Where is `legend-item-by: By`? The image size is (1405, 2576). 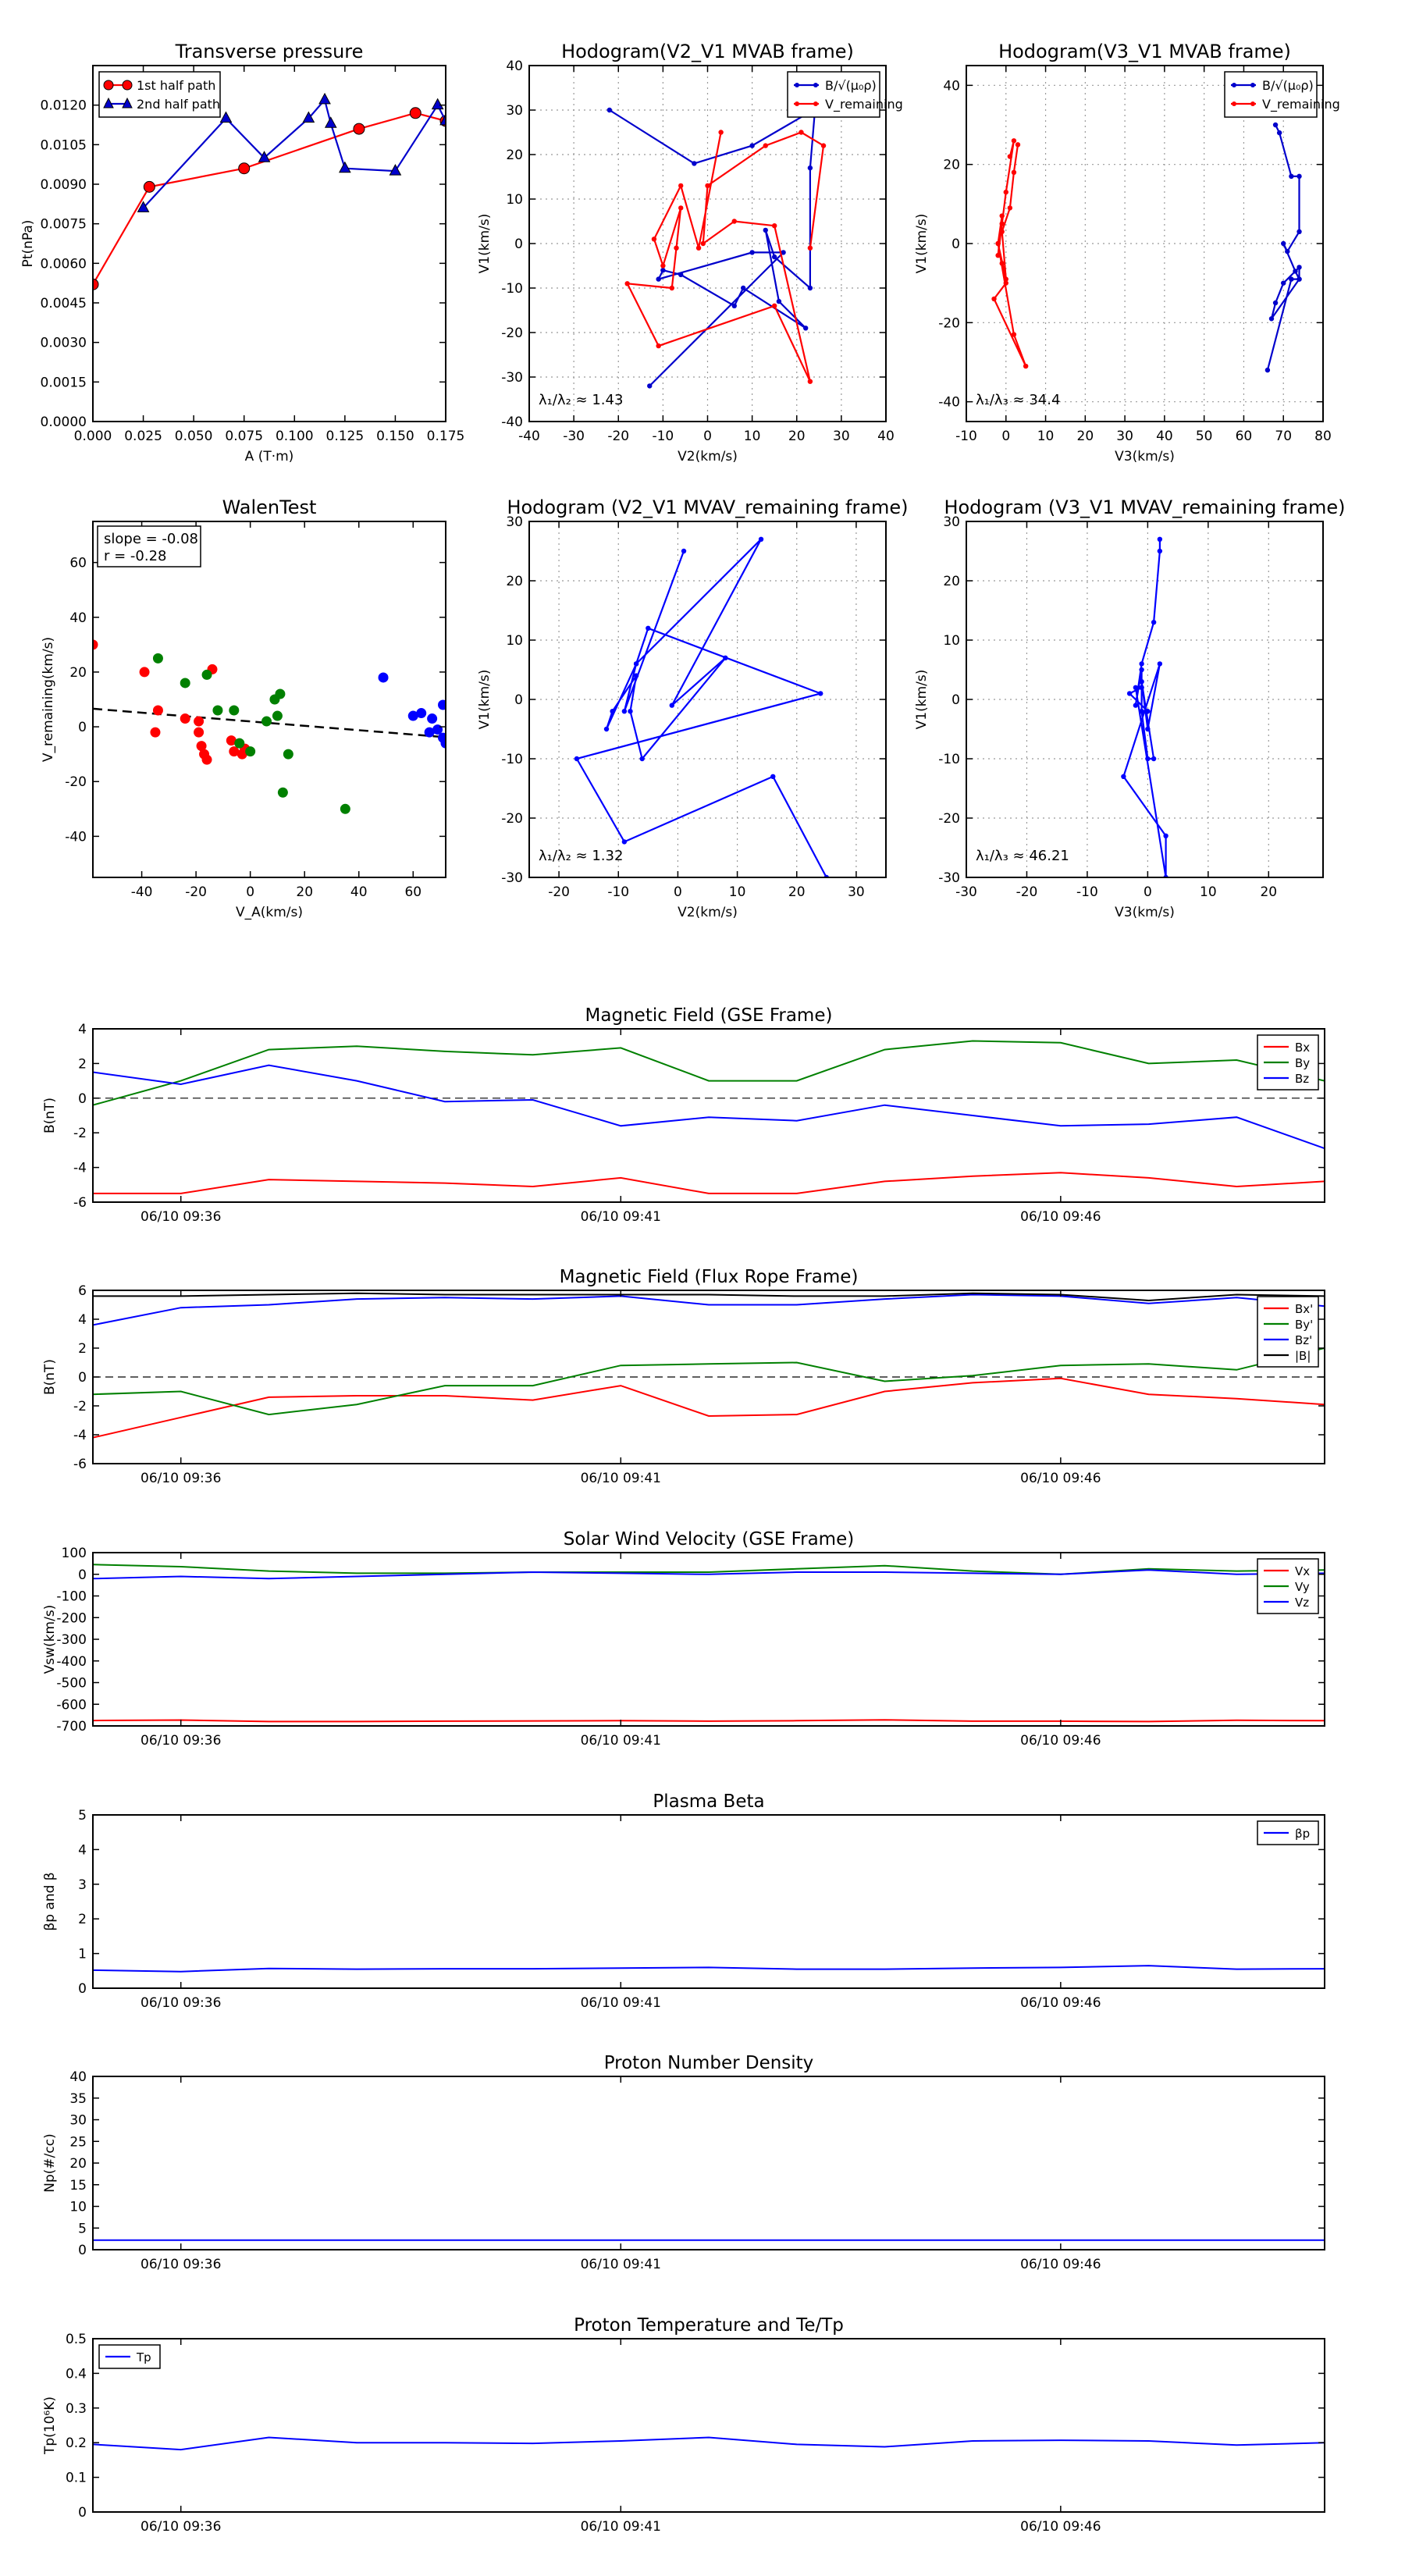
legend-item-by: By is located at coordinates (1287, 1063).